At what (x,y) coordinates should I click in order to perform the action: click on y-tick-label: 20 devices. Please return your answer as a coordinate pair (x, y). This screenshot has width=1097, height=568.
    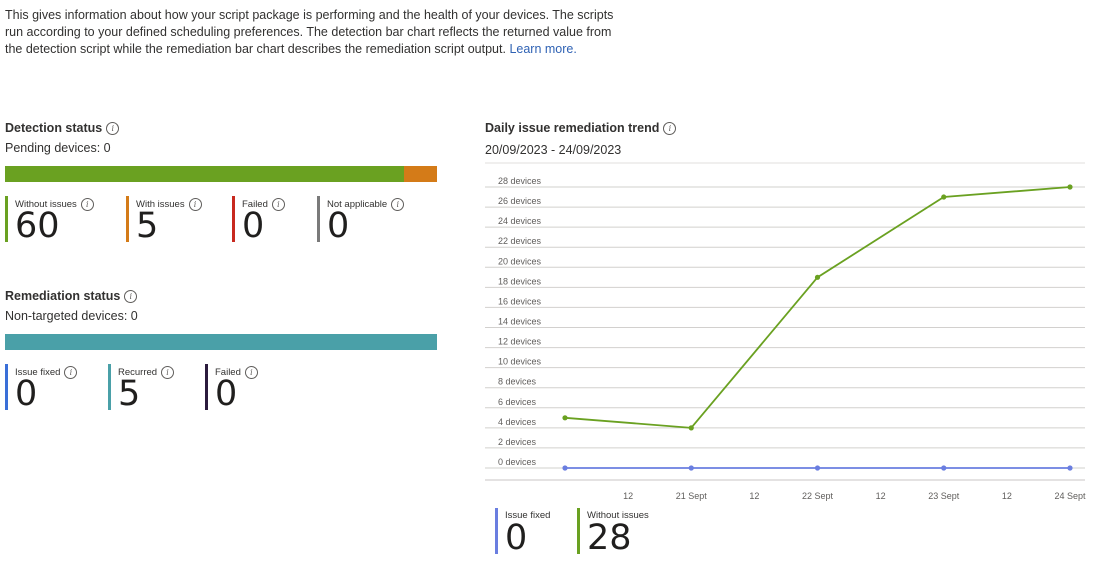
    Looking at the image, I should click on (520, 261).